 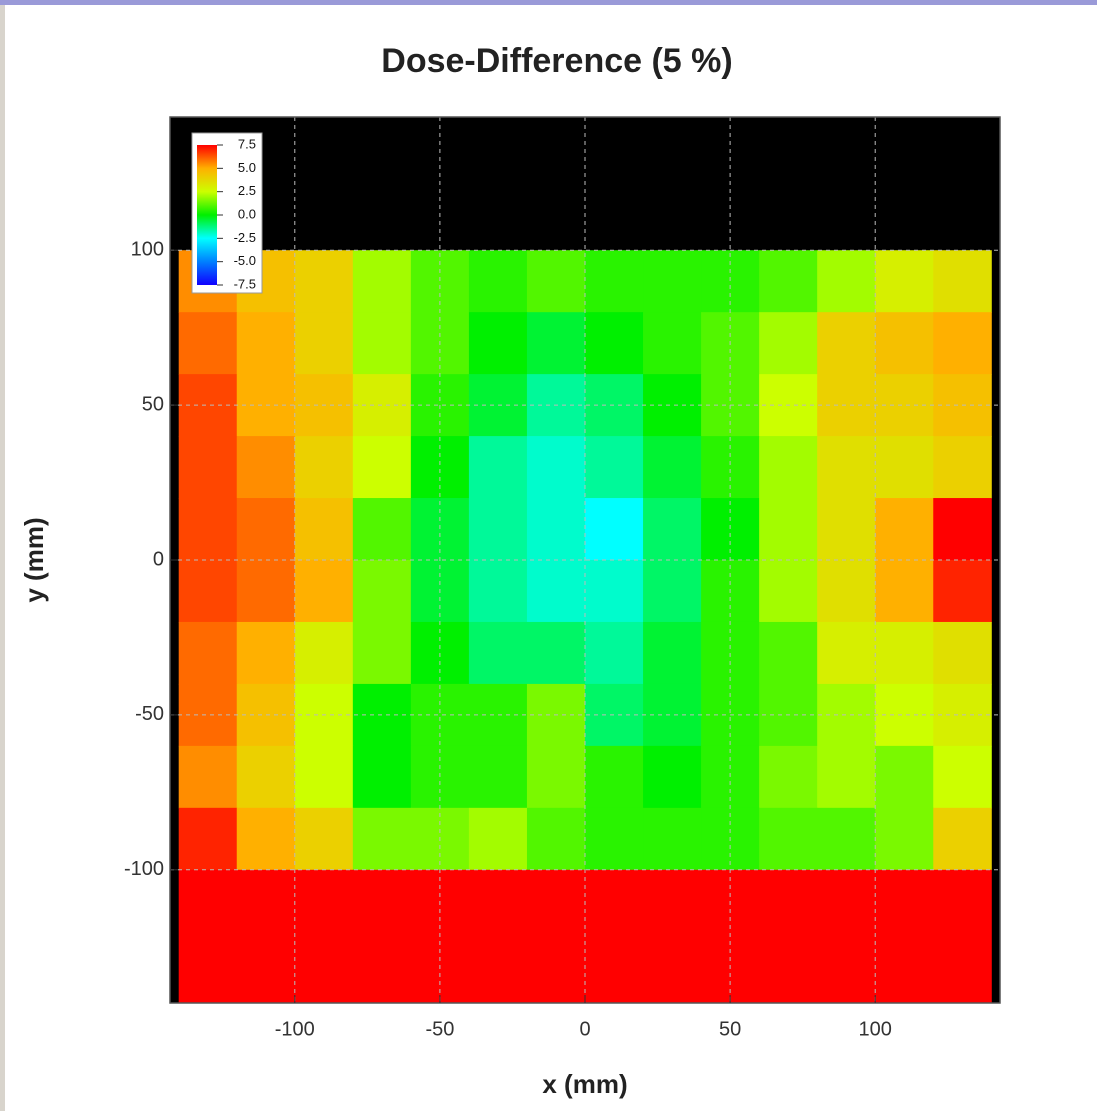 I want to click on colorbar-tick-label: 7.5, so click(x=247, y=143).